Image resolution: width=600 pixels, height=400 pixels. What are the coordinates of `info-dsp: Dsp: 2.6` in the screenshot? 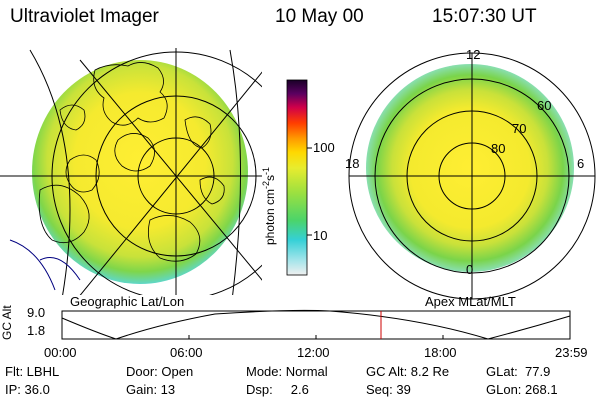 It's located at (277, 389).